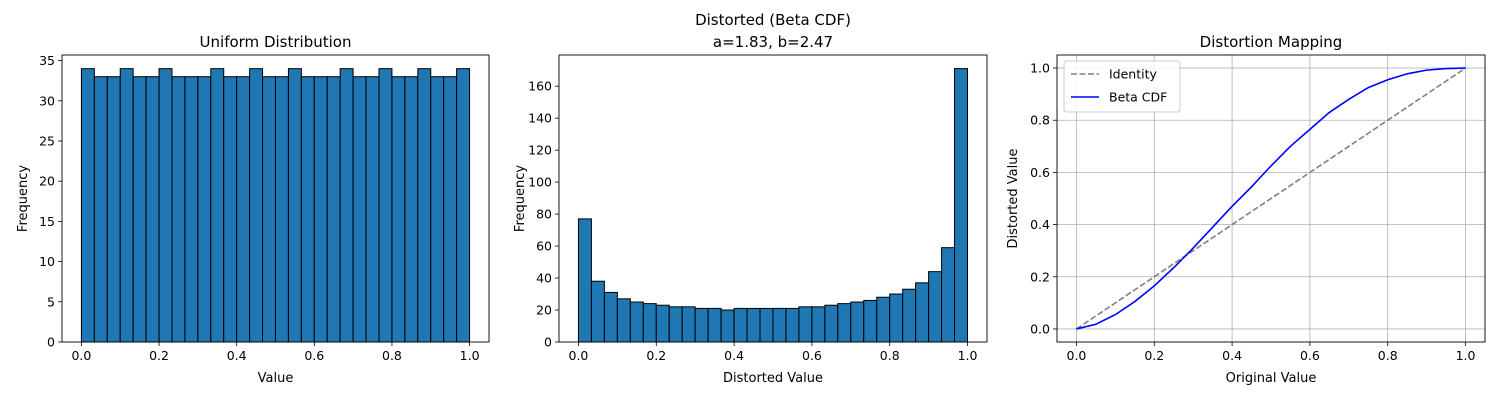 This screenshot has height=400, width=1500. I want to click on y-tick-label: 0.6, so click(1040, 172).